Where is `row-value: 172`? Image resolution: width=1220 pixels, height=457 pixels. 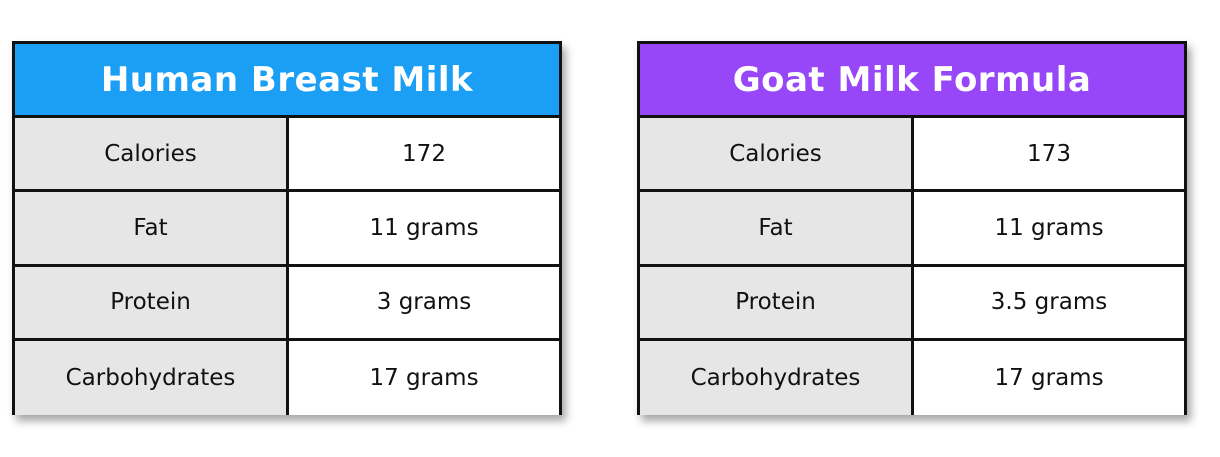
row-value: 172 is located at coordinates (424, 154).